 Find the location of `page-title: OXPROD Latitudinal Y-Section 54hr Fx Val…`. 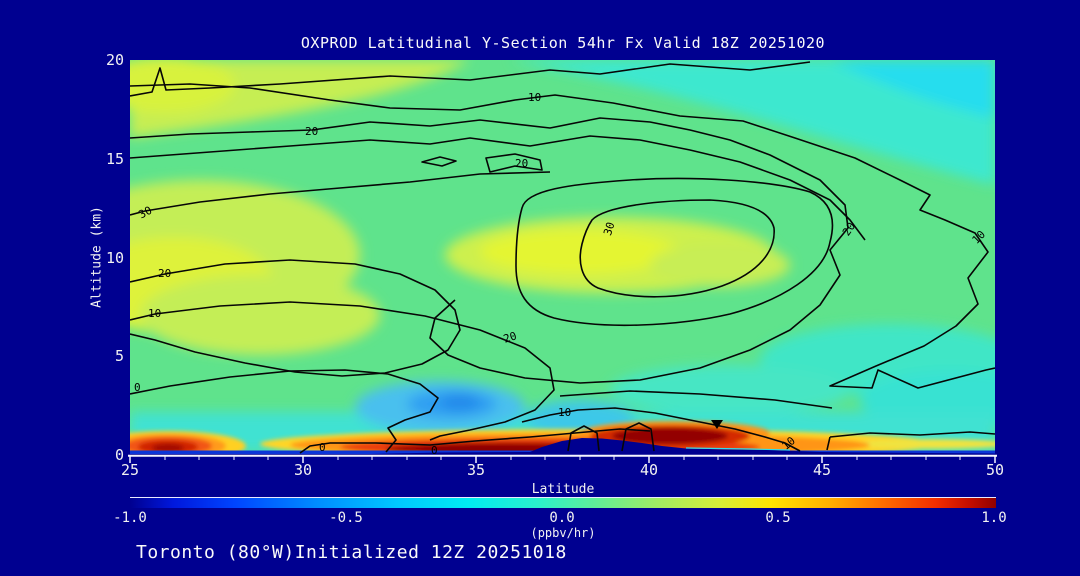

page-title: OXPROD Latitudinal Y-Section 54hr Fx Val… is located at coordinates (563, 43).